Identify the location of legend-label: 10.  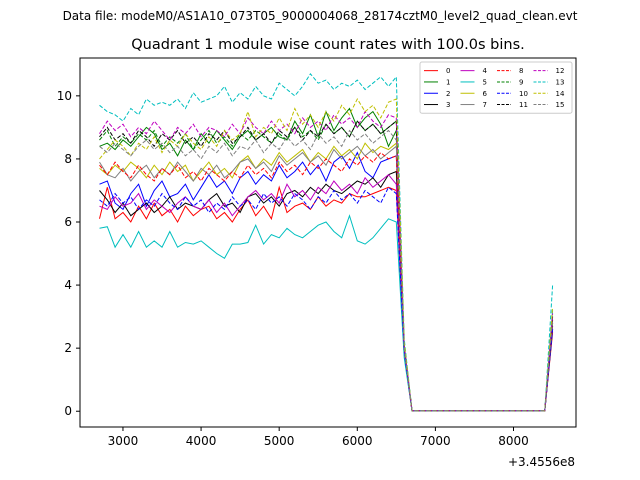
(523, 94).